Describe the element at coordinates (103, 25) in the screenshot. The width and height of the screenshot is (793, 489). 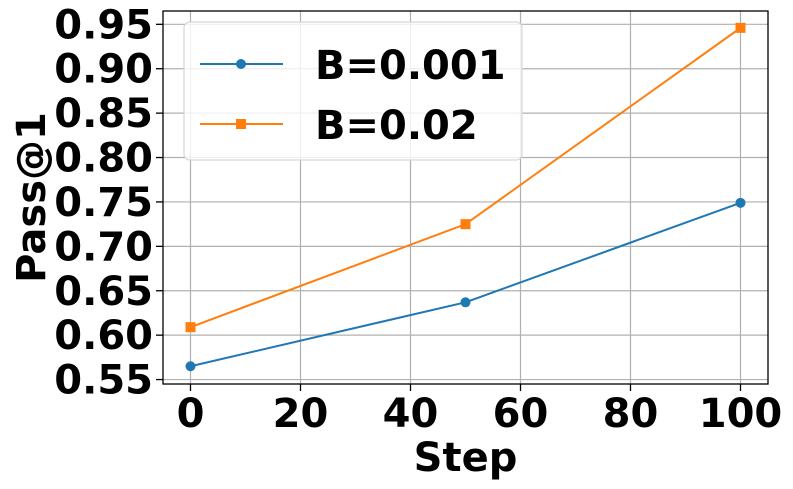
I see `y-tick-label-8: 0.95` at that location.